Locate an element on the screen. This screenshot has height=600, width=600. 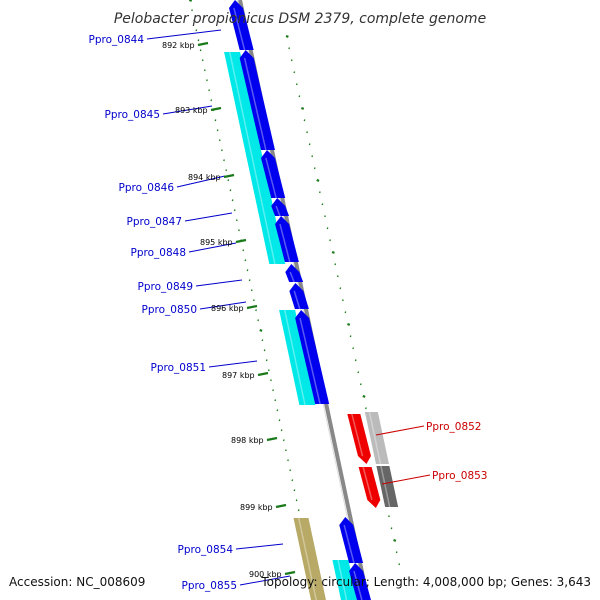
kbp-tick-label: 892 kbp is located at coordinates (178, 45).